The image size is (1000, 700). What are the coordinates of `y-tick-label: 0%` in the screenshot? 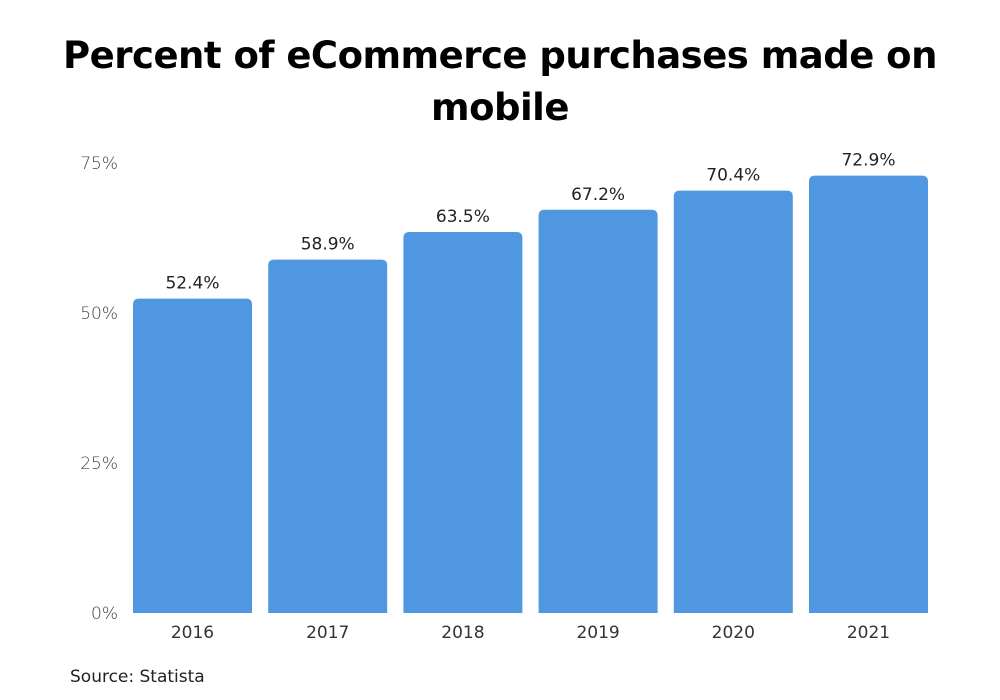 It's located at (104, 614).